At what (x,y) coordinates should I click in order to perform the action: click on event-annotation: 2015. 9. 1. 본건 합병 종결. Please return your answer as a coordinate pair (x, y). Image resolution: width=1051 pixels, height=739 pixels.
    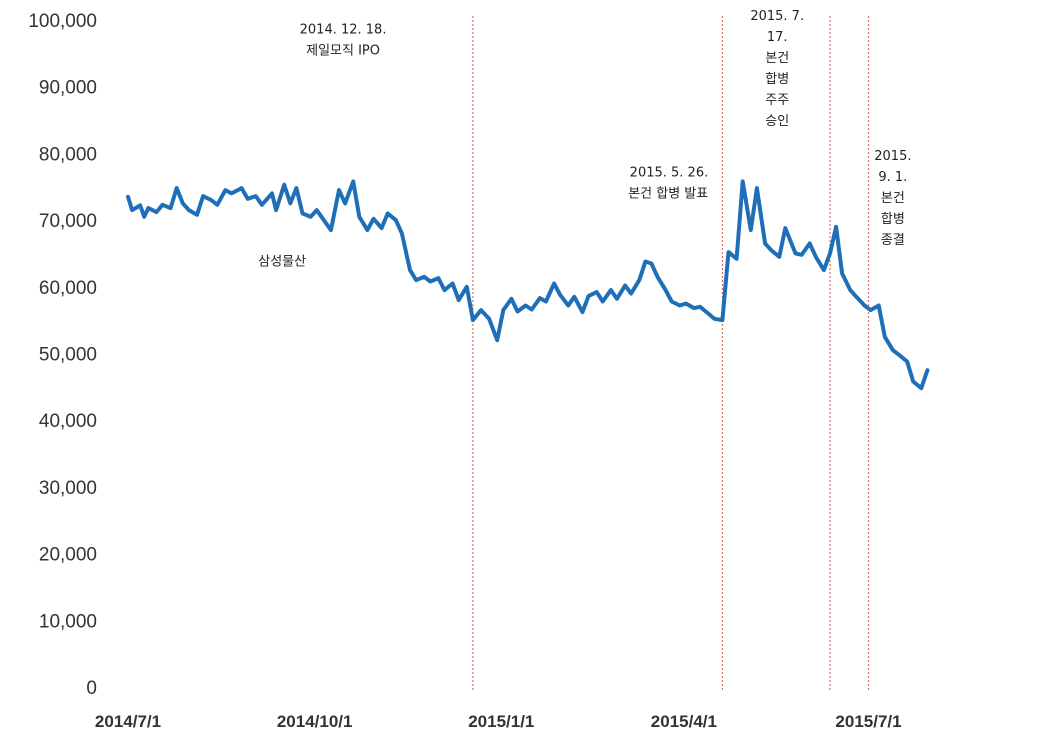
    Looking at the image, I should click on (892, 198).